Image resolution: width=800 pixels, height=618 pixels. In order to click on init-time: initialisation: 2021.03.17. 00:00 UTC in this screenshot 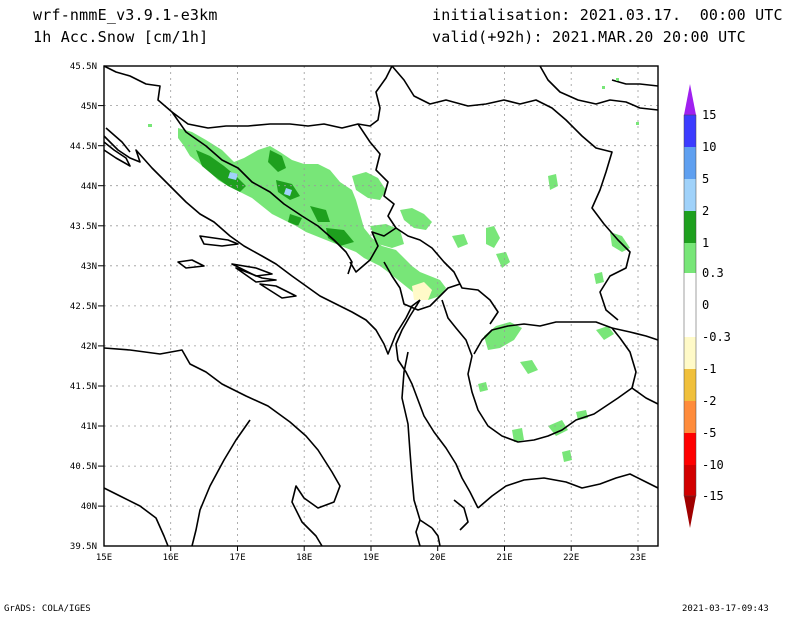, I will do `click(607, 15)`.